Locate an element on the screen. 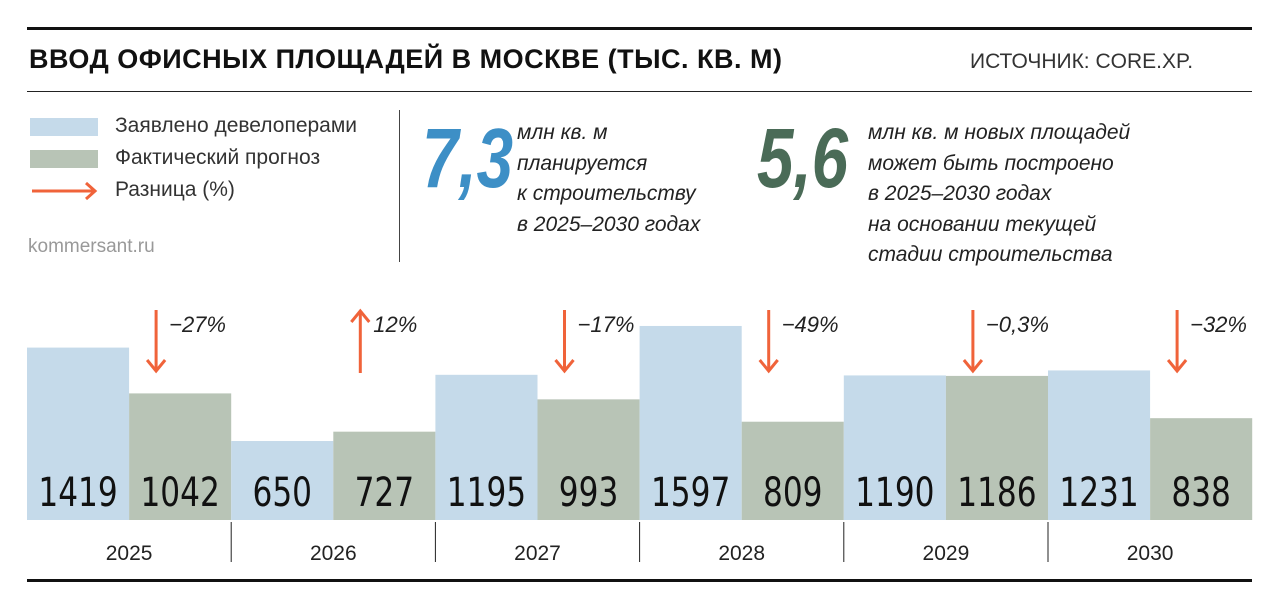  year-tick-label: 2030 is located at coordinates (1150, 553).